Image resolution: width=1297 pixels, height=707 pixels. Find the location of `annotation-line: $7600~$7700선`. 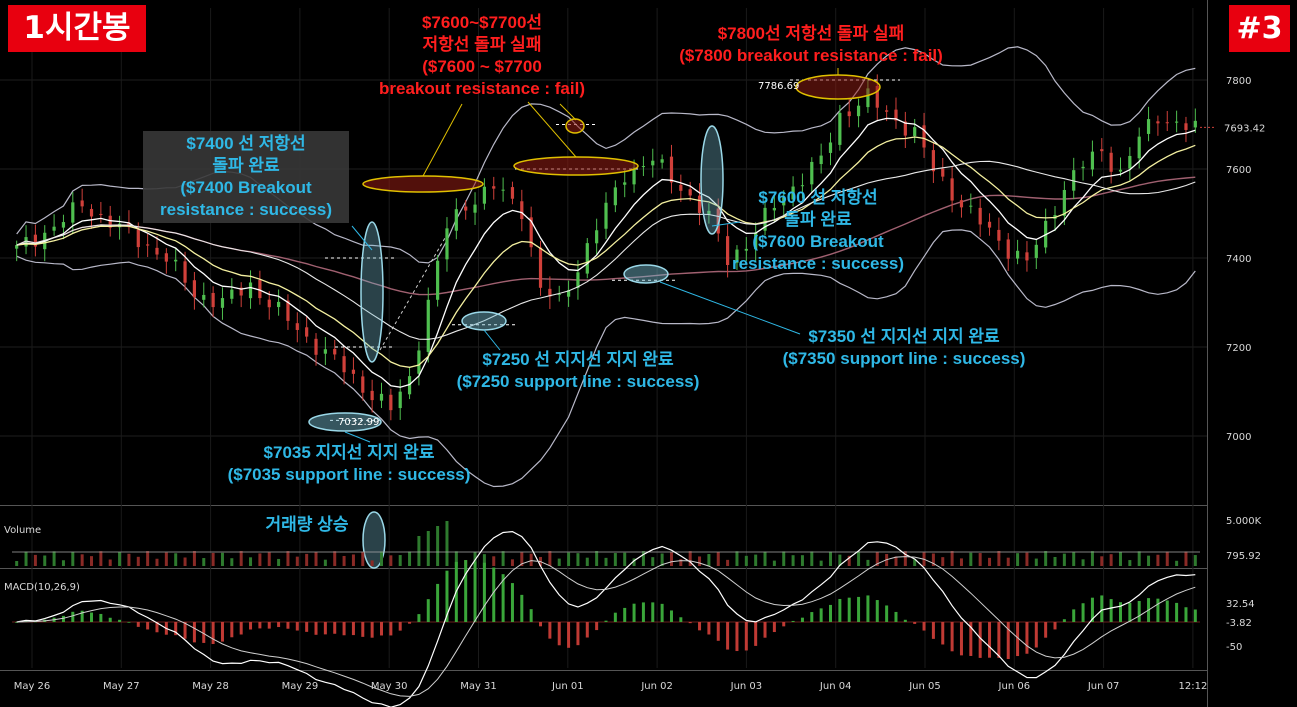

annotation-line: $7600~$7700선 is located at coordinates (482, 22).